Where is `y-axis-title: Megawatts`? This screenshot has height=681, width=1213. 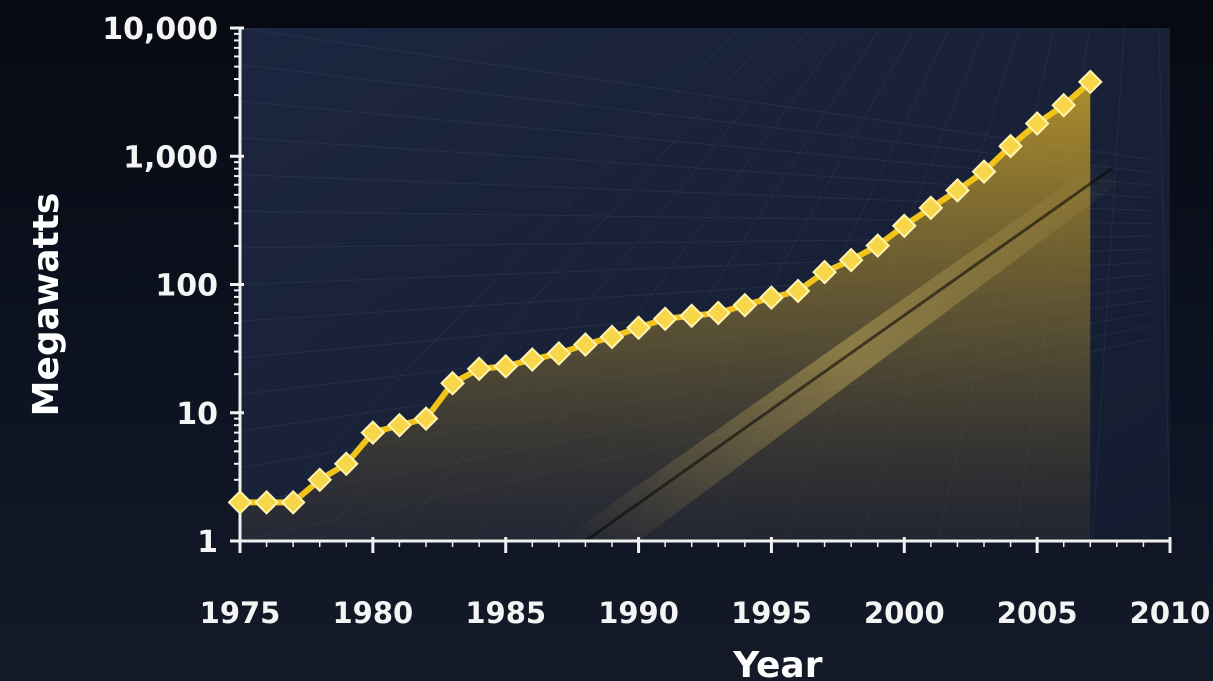
y-axis-title: Megawatts is located at coordinates (46, 305).